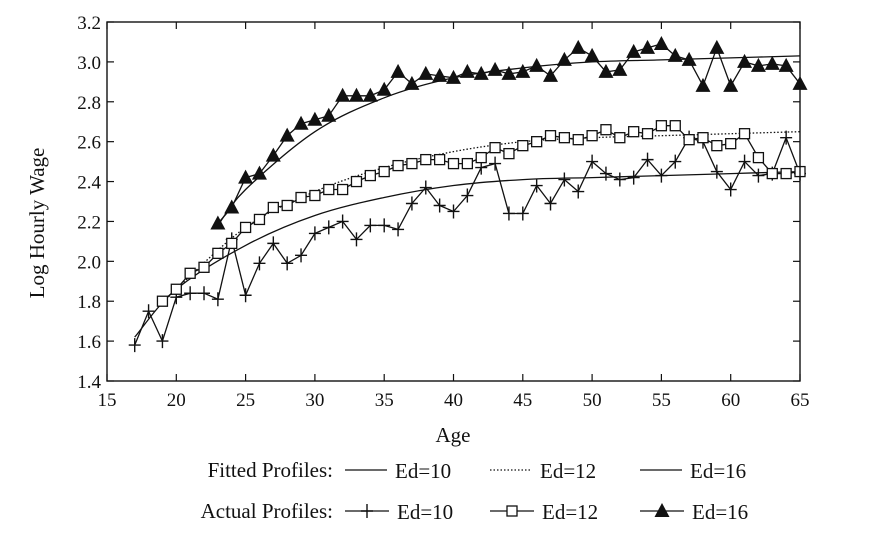 The height and width of the screenshot is (537, 871). What do you see at coordinates (245, 400) in the screenshot?
I see `x-tick-label: 25` at bounding box center [245, 400].